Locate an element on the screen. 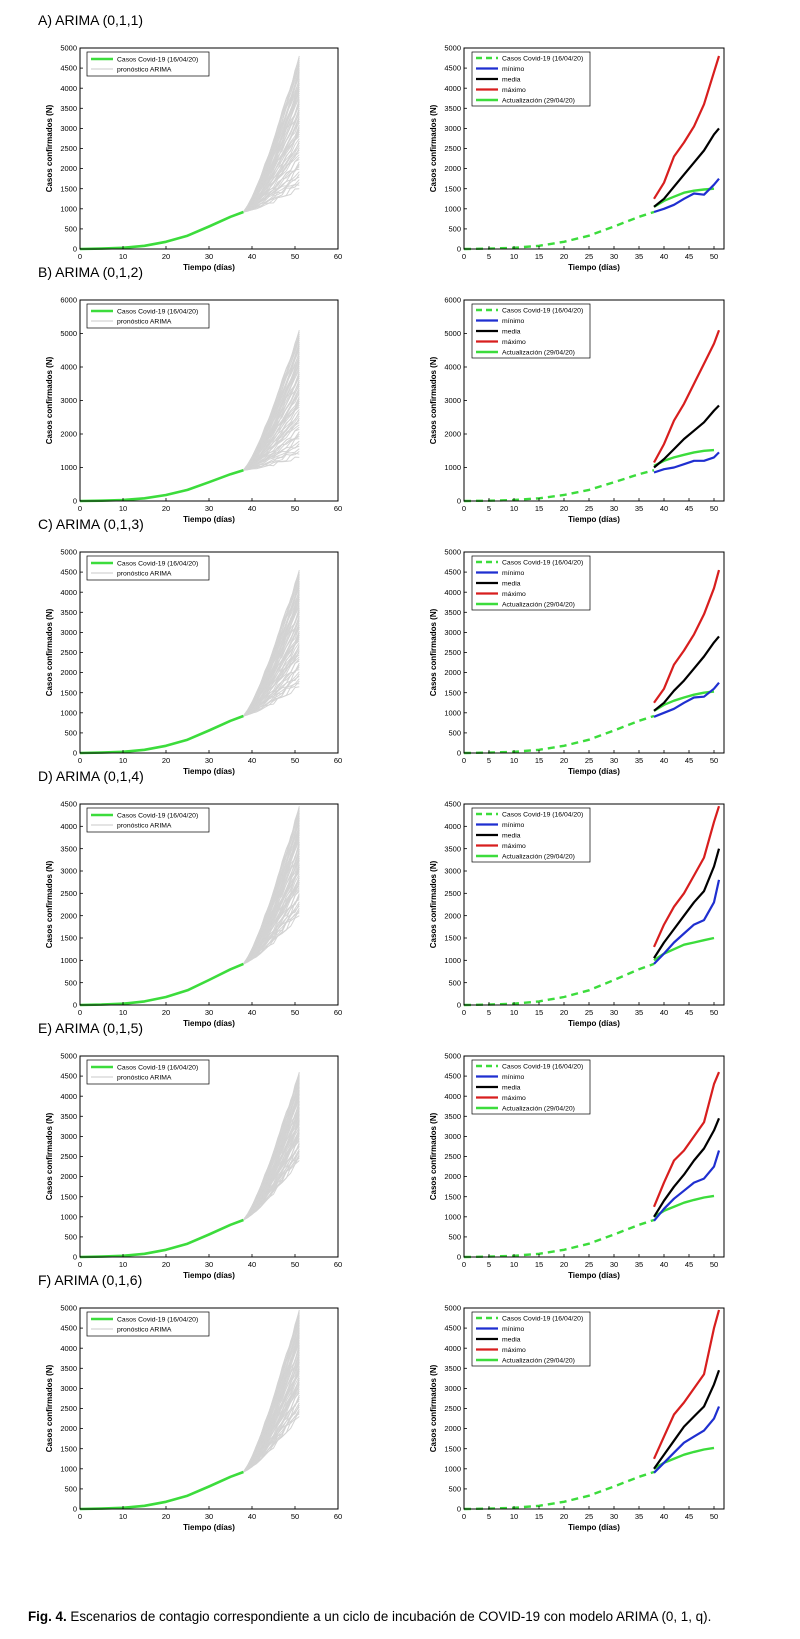 The width and height of the screenshot is (800, 1639). maximum-forecast-line is located at coordinates (687, 127).